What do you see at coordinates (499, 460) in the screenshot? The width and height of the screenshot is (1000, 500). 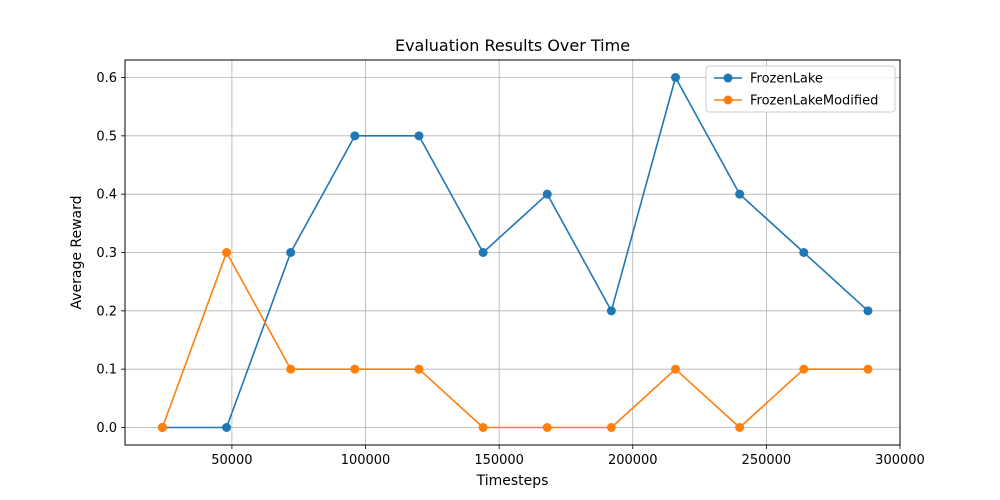 I see `x-tick-label: 150000` at bounding box center [499, 460].